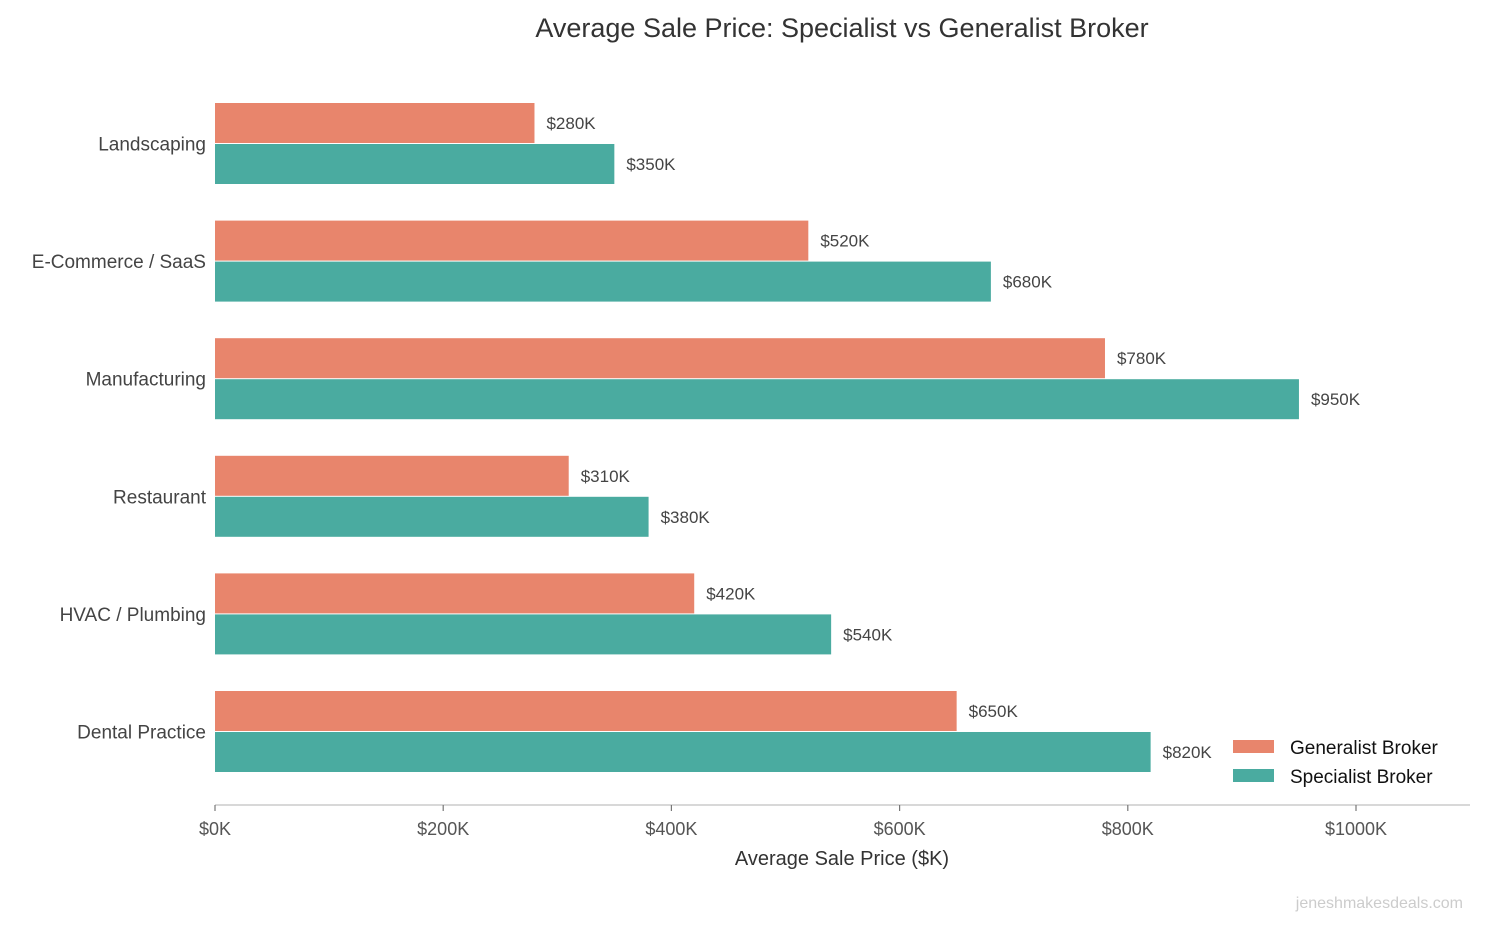 This screenshot has height=925, width=1485. Describe the element at coordinates (1028, 282) in the screenshot. I see `data-label: $680K` at that location.